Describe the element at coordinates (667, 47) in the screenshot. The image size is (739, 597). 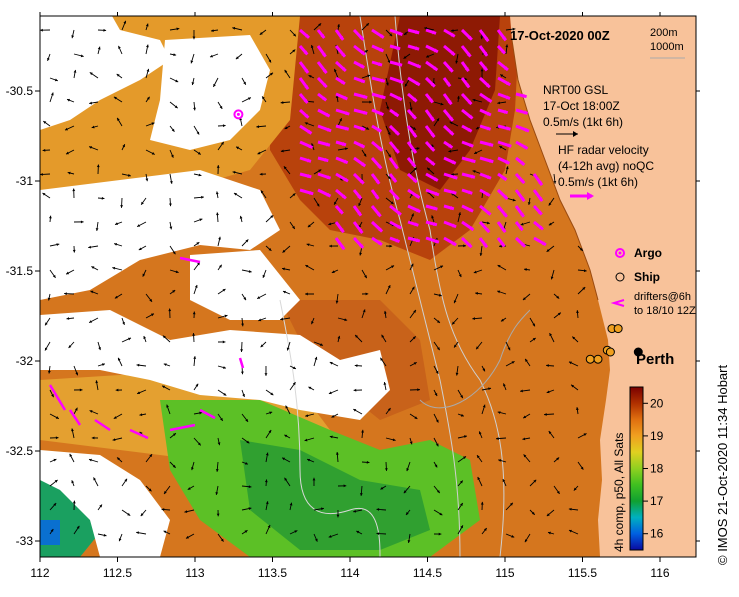
I see `isobath-label-1000m: 1000m` at that location.